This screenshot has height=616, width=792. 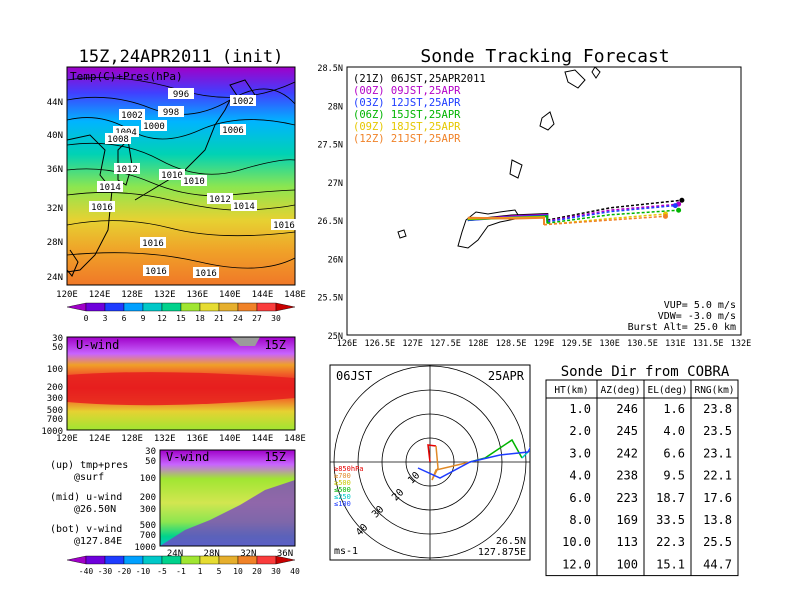 What do you see at coordinates (330, 222) in the screenshot?
I see `lat-tick-label: 26.5N` at bounding box center [330, 222].